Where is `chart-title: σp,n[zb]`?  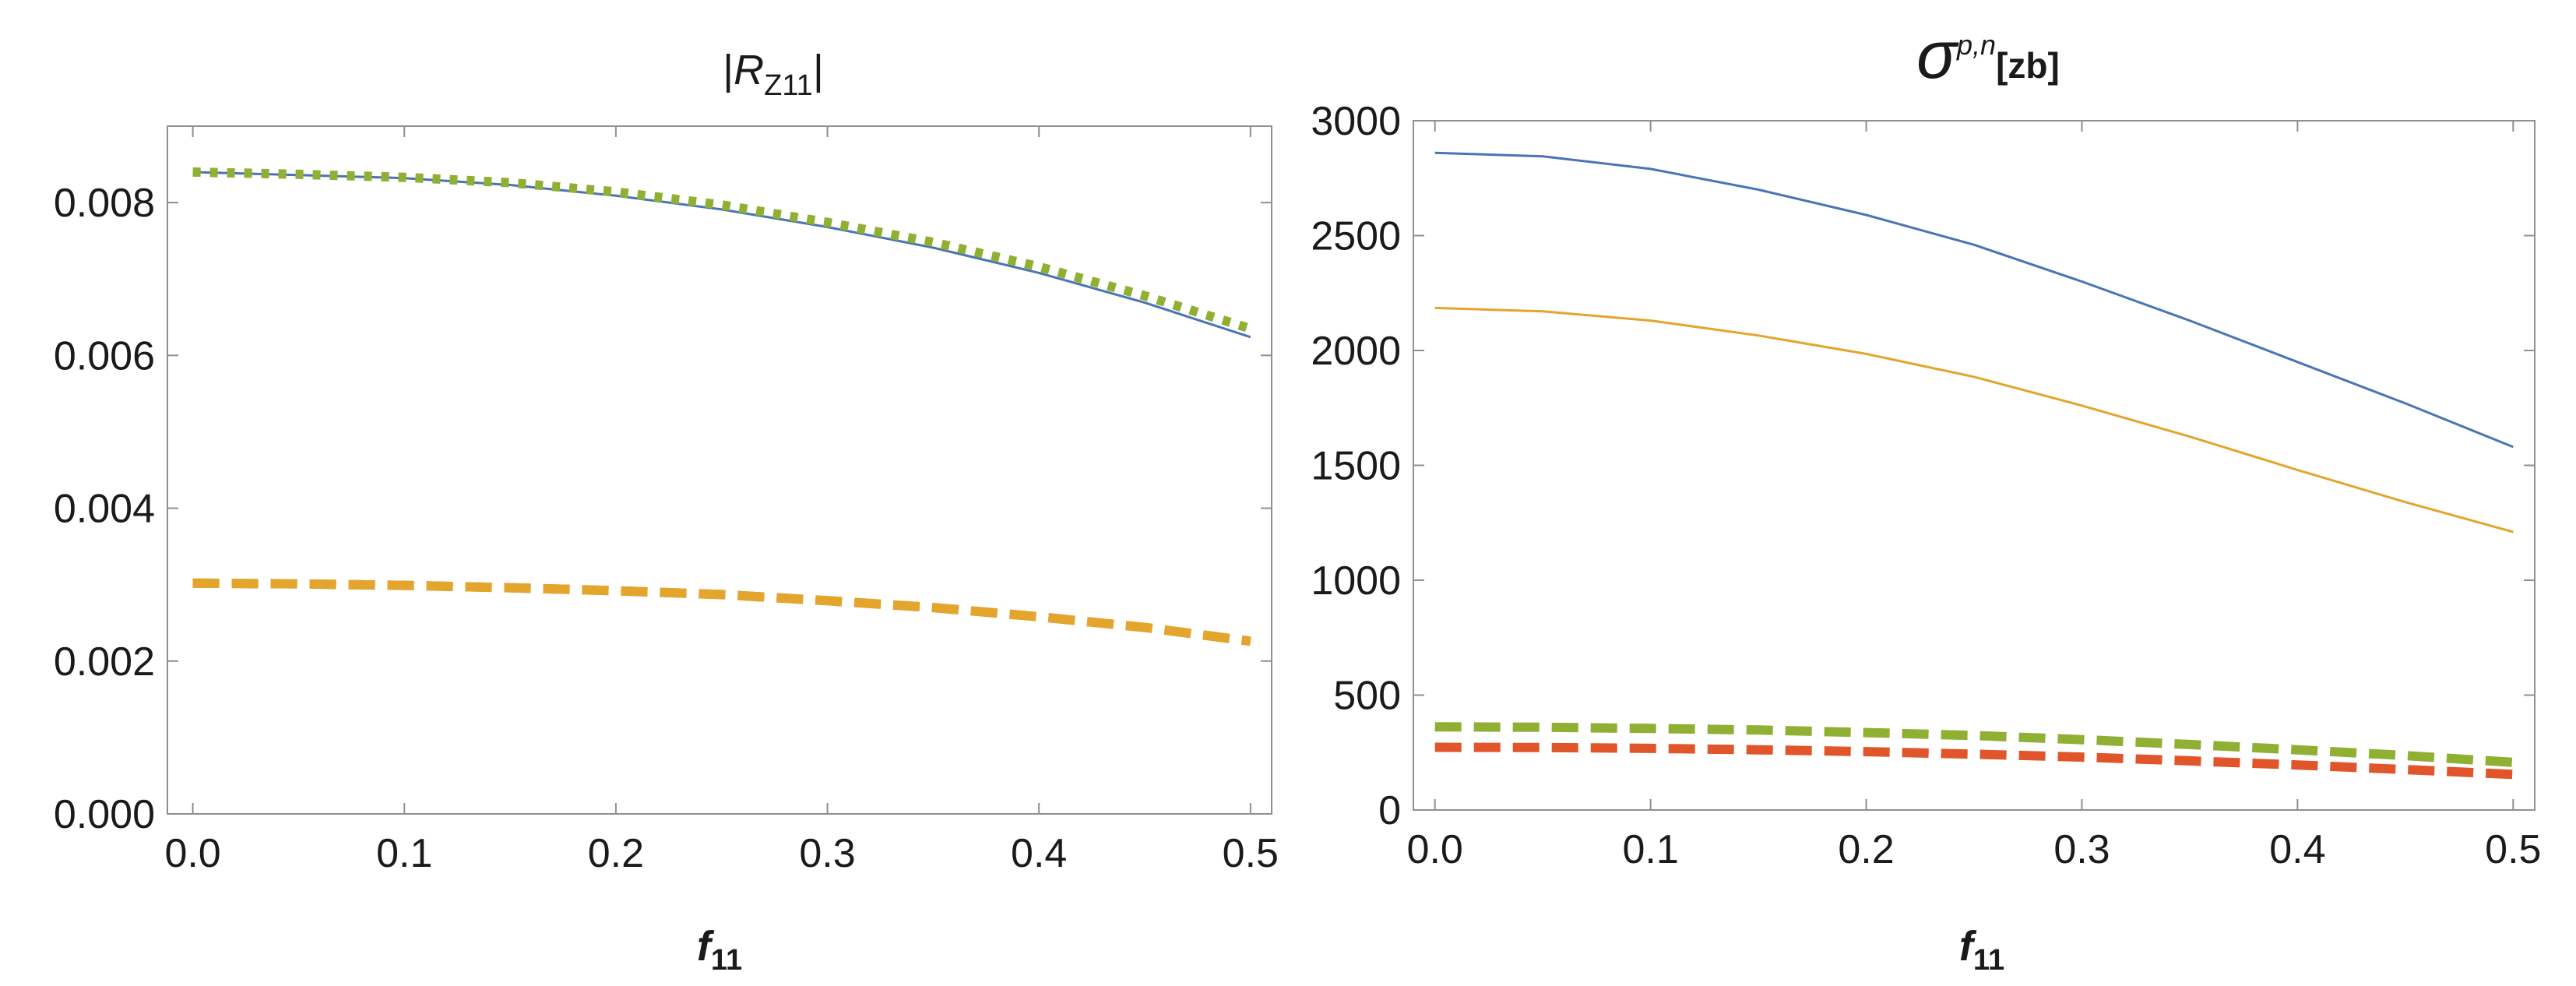
chart-title: σp,n[zb] is located at coordinates (1988, 55).